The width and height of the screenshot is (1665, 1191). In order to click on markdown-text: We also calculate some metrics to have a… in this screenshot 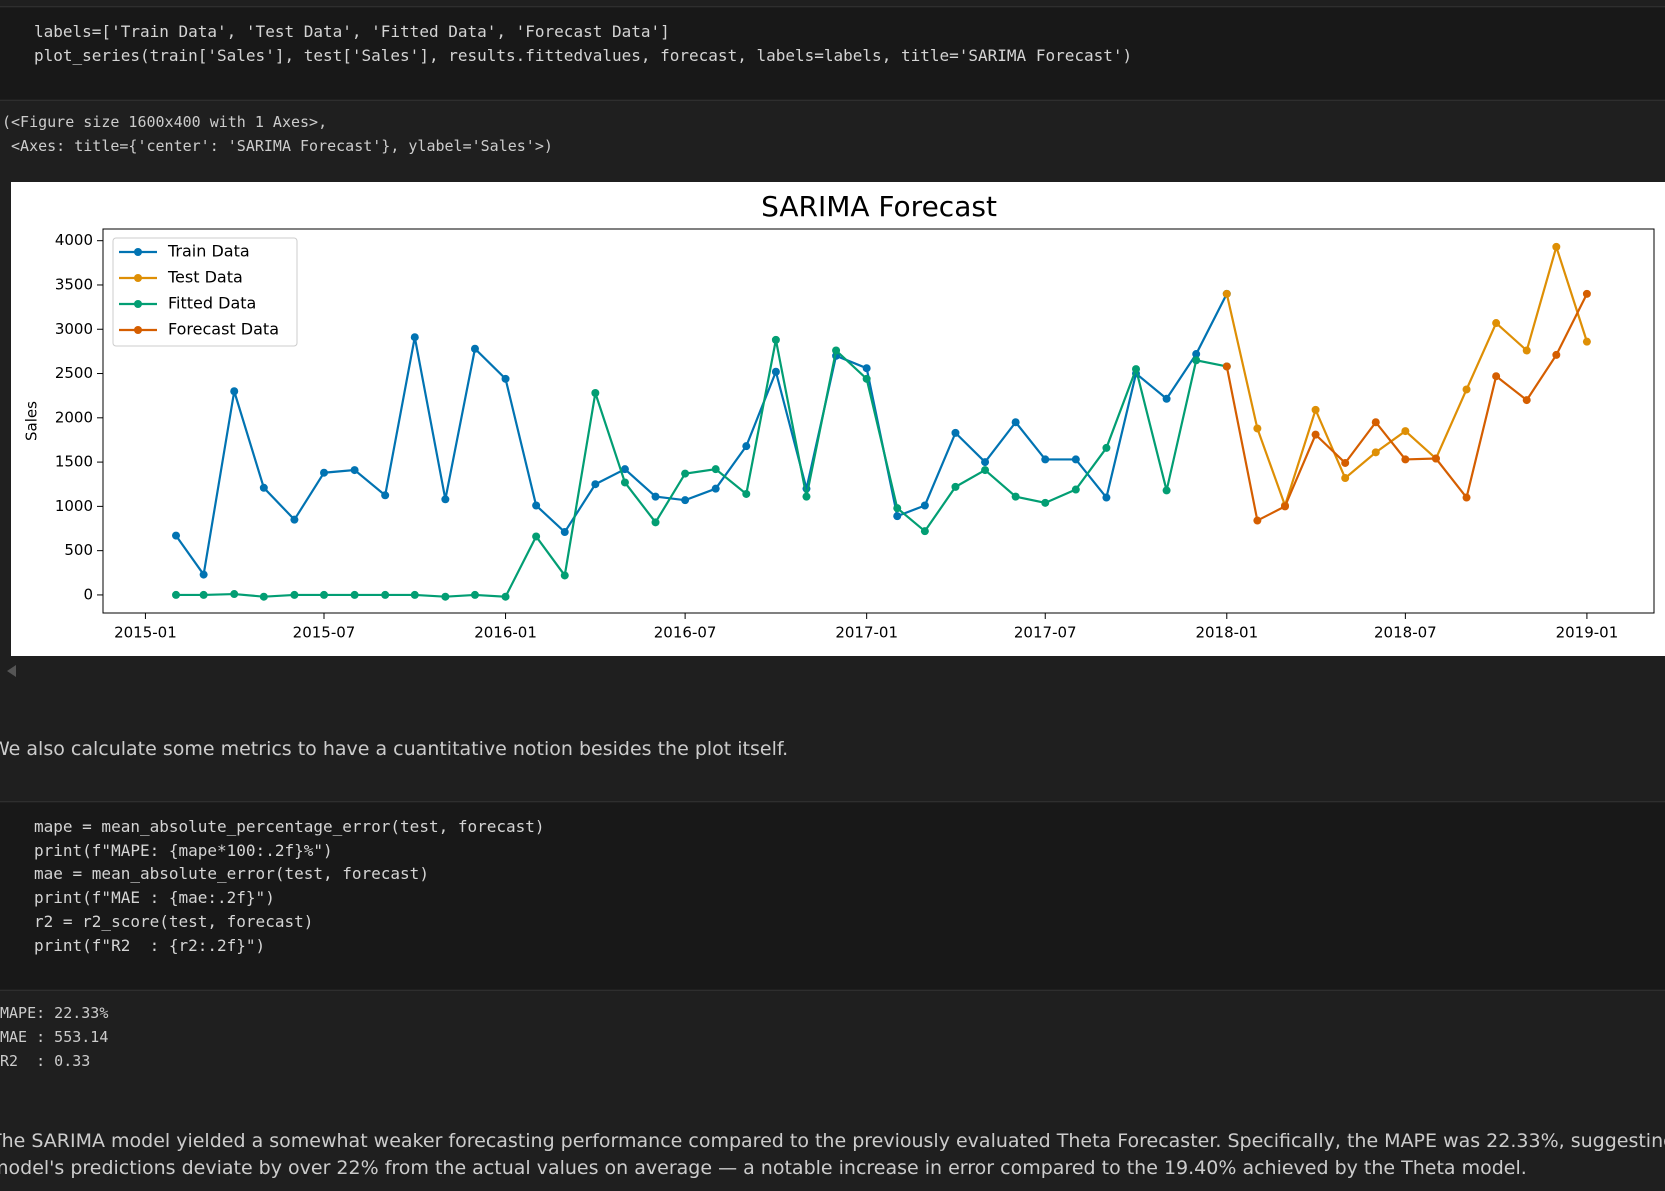, I will do `click(394, 749)`.